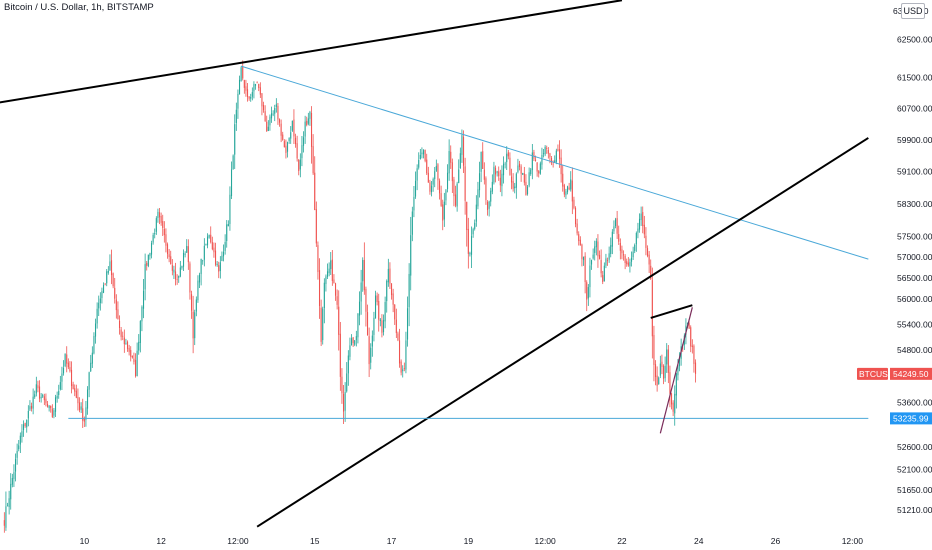 The width and height of the screenshot is (932, 550). I want to click on price-tick-label: 57000.00, so click(914, 257).